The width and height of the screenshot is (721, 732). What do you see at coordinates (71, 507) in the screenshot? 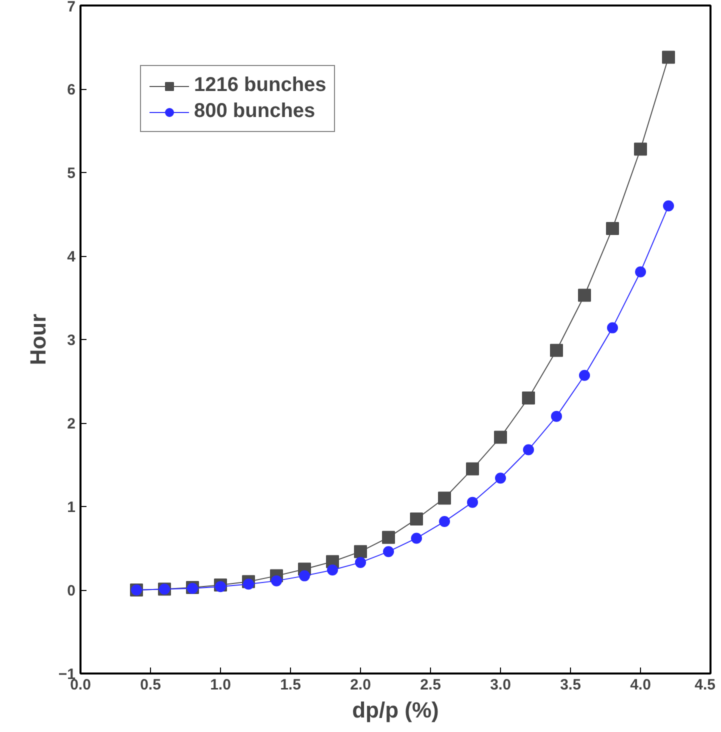
I see `y-tick-label: 1` at bounding box center [71, 507].